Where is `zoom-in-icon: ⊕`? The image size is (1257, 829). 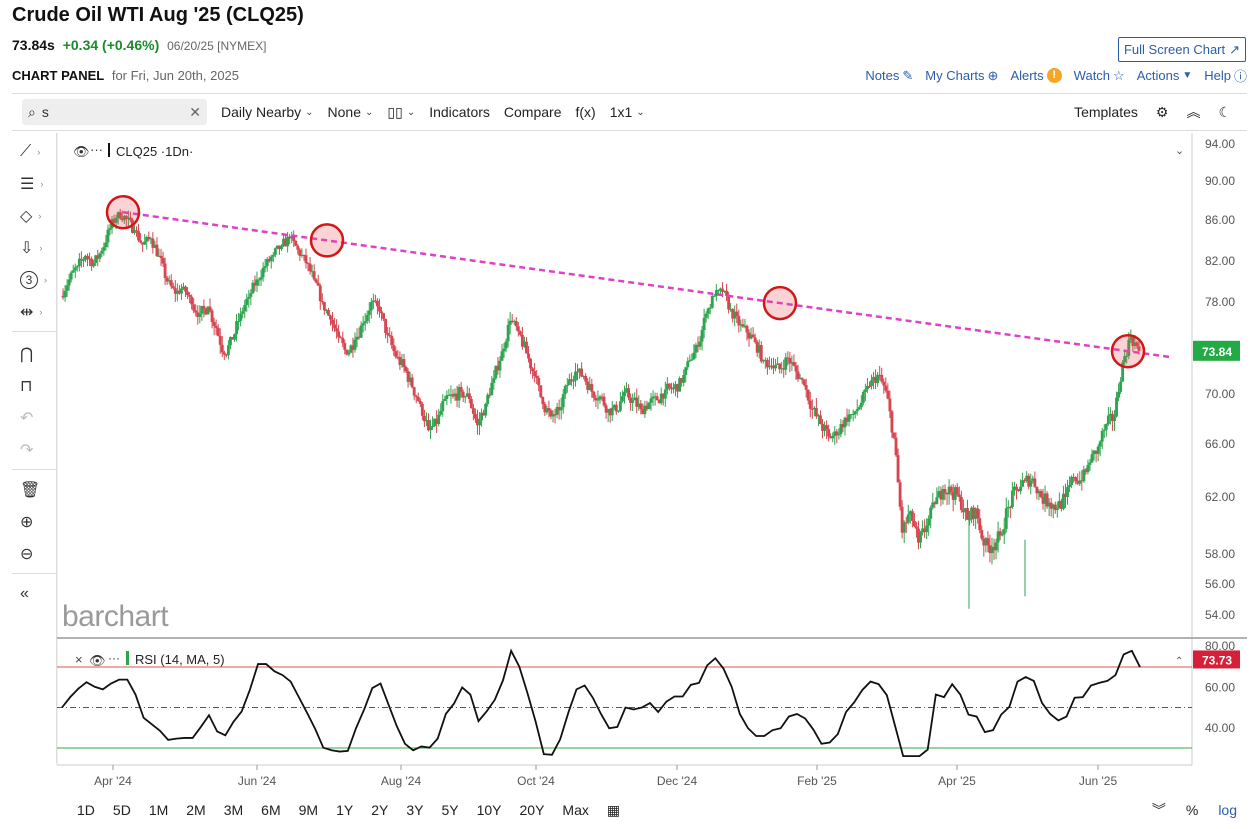 zoom-in-icon: ⊕ is located at coordinates (27, 522).